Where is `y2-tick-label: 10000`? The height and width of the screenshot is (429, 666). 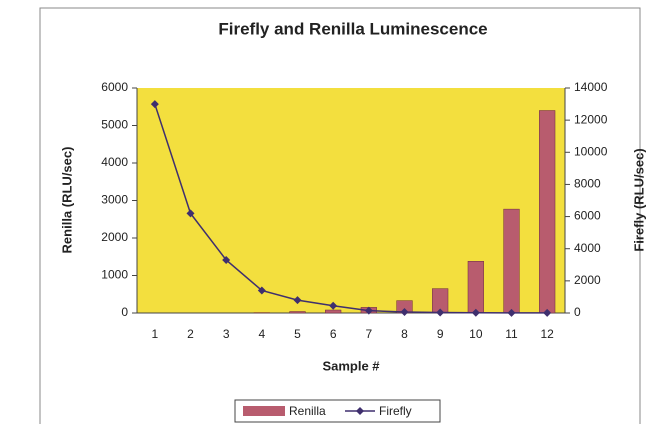
y2-tick-label: 10000 is located at coordinates (591, 151).